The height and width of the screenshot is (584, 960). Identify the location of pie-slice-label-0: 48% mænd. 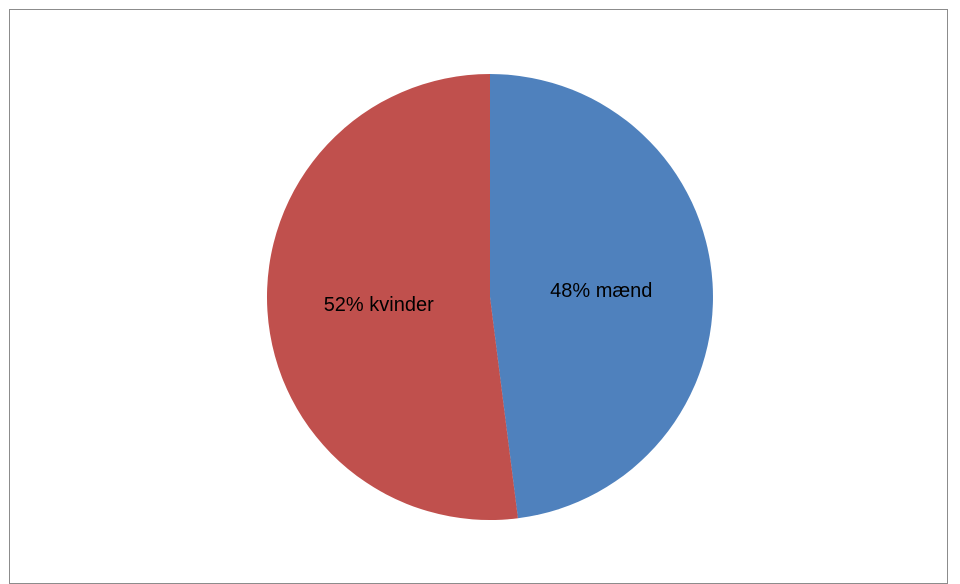
(601, 291).